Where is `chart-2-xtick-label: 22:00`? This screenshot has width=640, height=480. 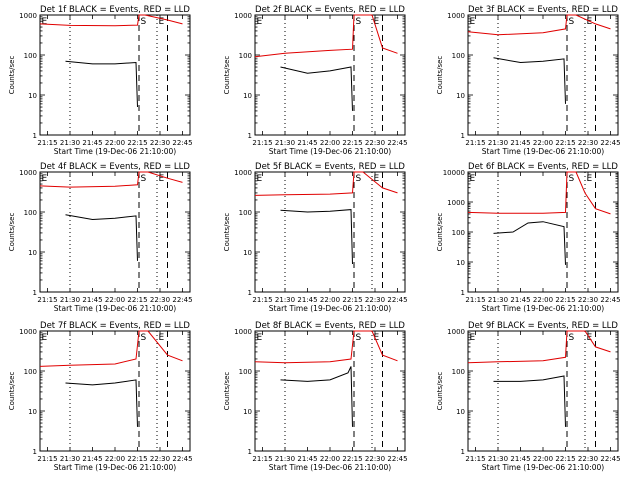 chart-2-xtick-label: 22:00 is located at coordinates (330, 143).